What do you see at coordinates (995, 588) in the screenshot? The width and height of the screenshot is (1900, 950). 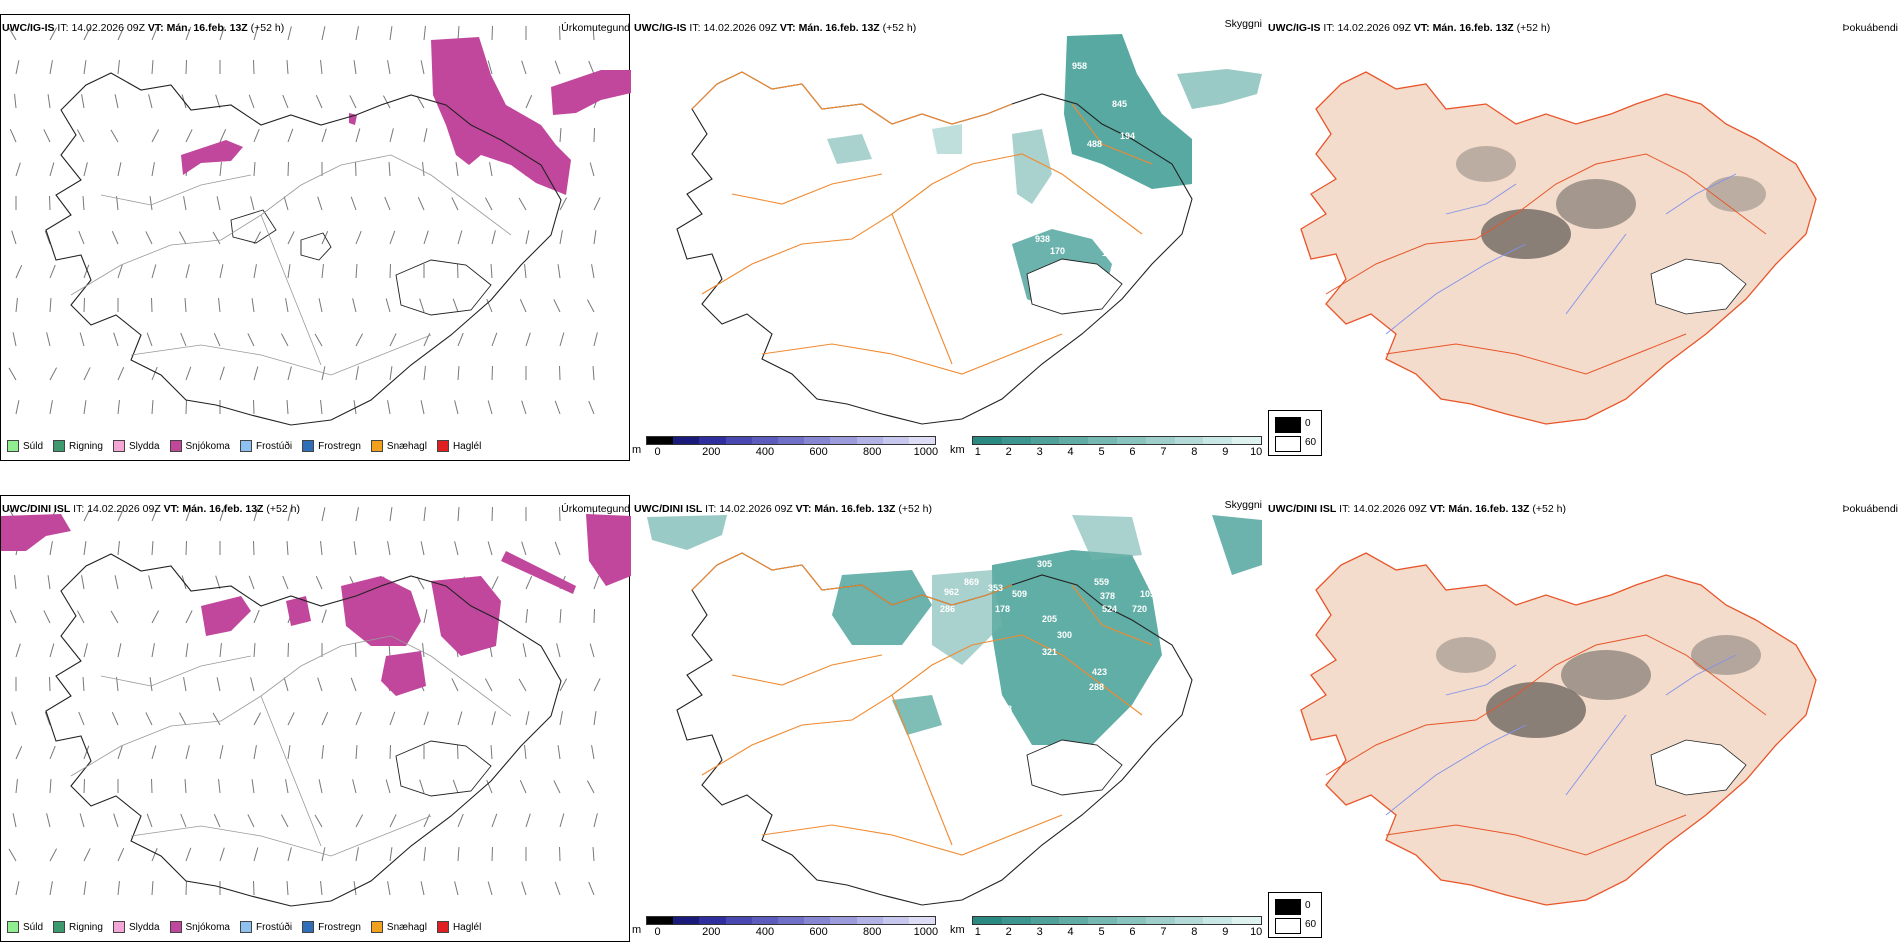 I see `cloudbase-value-label: 353` at bounding box center [995, 588].